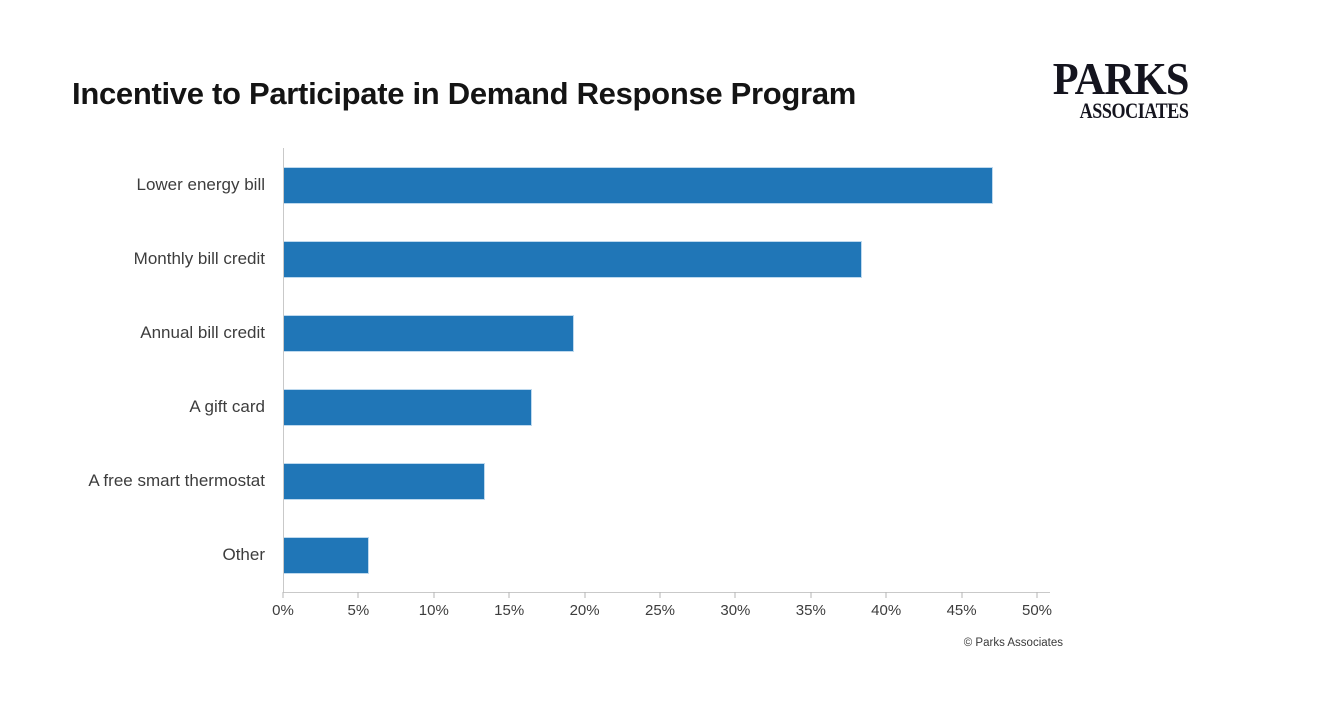 This screenshot has height=712, width=1332. Describe the element at coordinates (433, 610) in the screenshot. I see `x-tick-label: 10%` at that location.